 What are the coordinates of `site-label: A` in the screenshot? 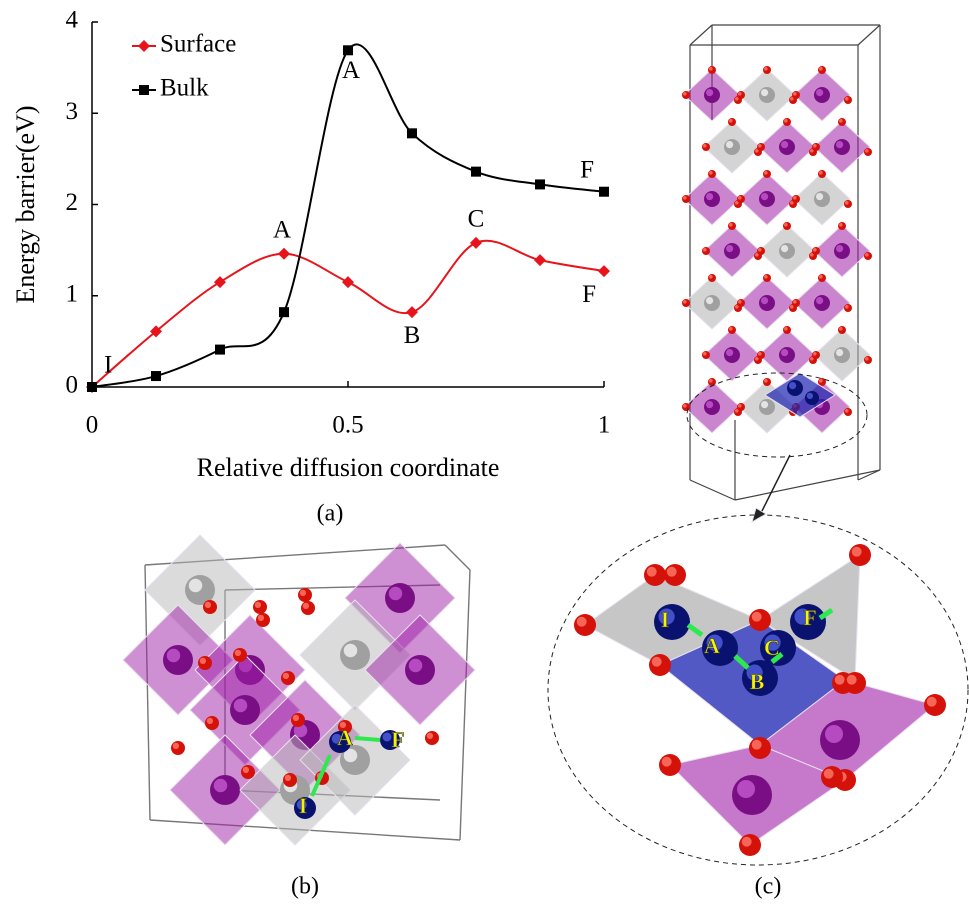 It's located at (712, 645).